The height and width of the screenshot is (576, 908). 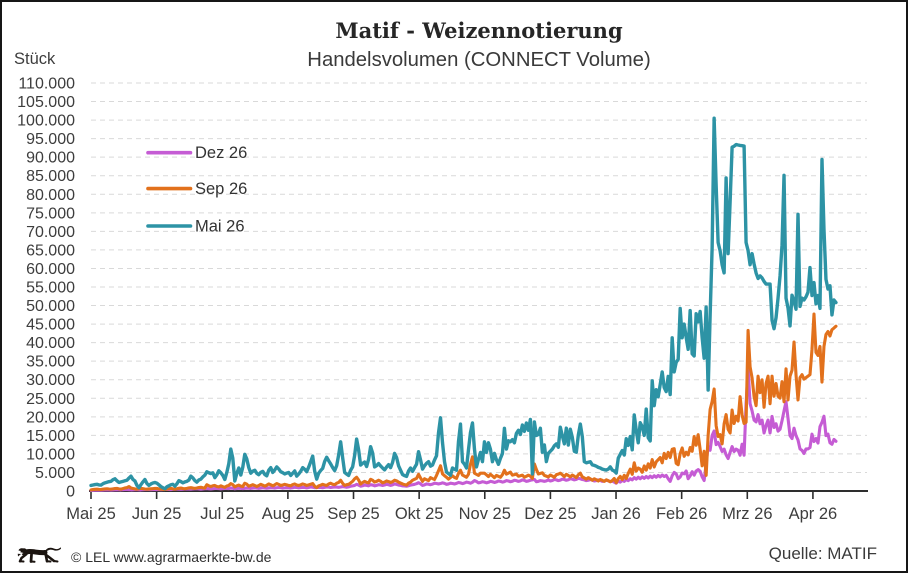 What do you see at coordinates (823, 553) in the screenshot?
I see `source-label: Quelle: MATIF` at bounding box center [823, 553].